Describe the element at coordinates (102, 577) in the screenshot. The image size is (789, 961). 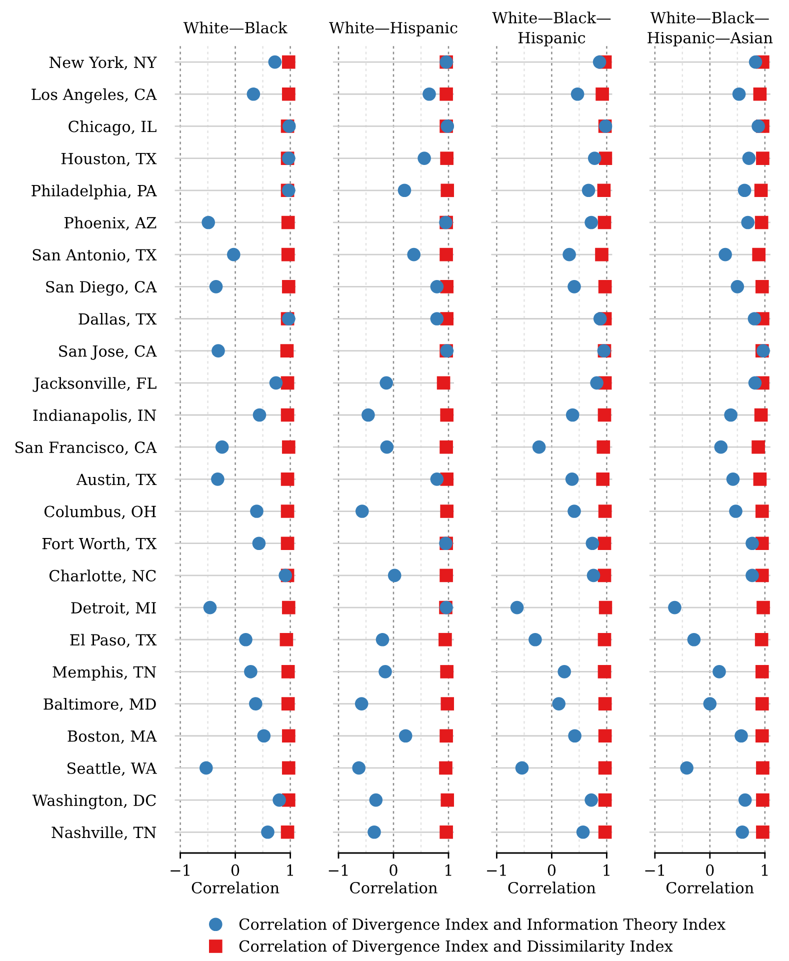
I see `y-tick-label: Charlotte, NC` at that location.